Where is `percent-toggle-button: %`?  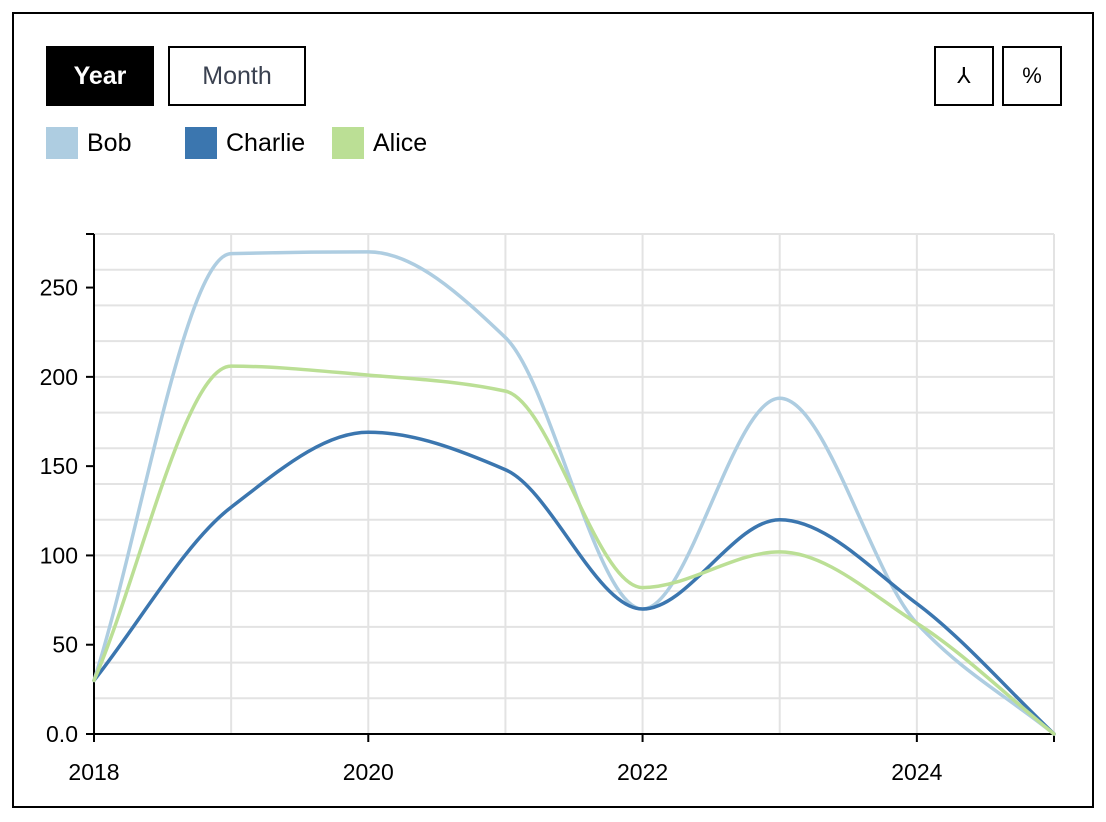
percent-toggle-button: % is located at coordinates (1032, 76).